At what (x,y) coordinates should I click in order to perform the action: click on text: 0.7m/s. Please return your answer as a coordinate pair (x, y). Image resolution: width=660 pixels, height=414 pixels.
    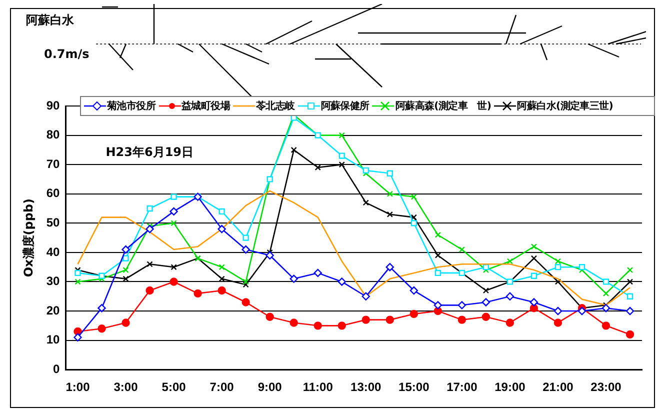
    Looking at the image, I should click on (67, 54).